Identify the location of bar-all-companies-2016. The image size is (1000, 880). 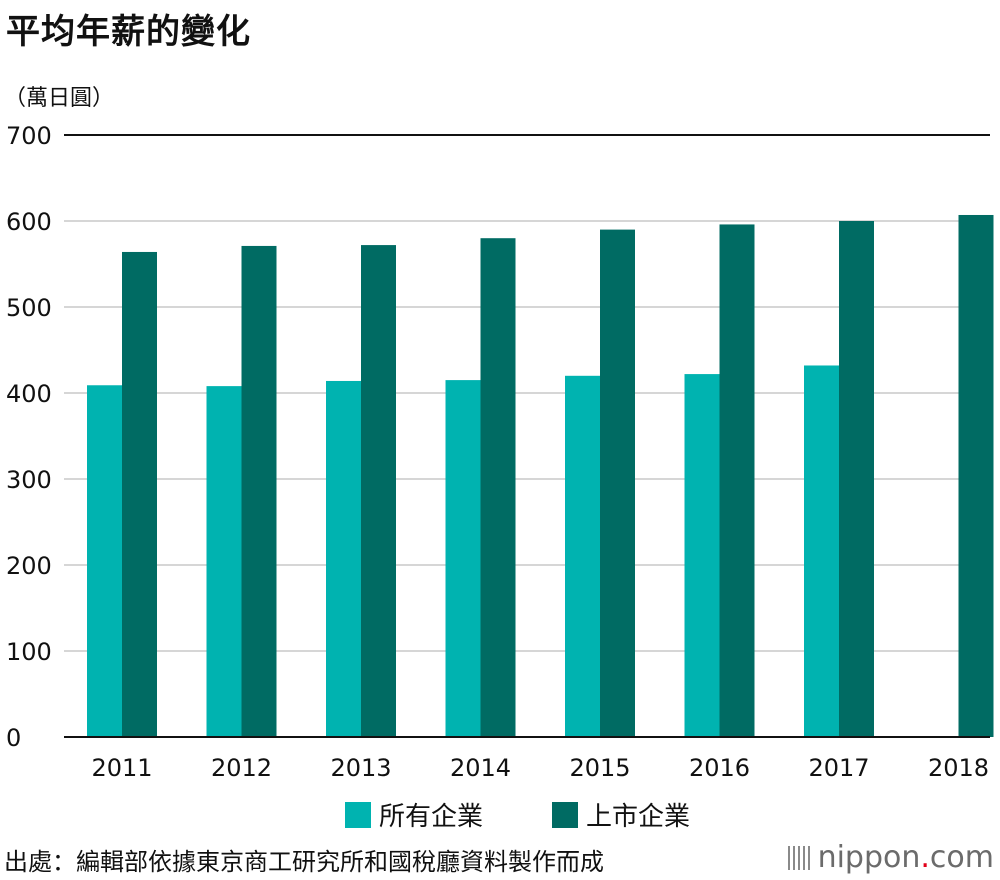
(702, 555).